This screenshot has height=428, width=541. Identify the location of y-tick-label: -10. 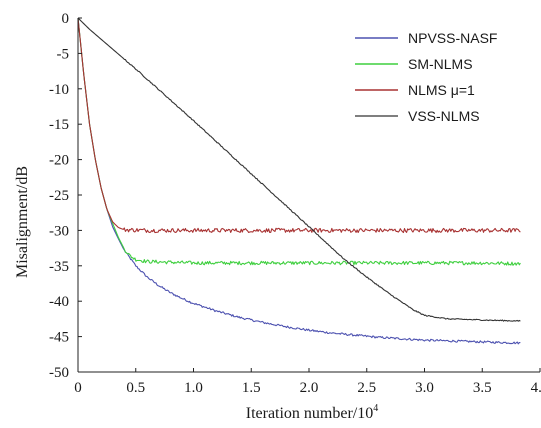
(59, 90).